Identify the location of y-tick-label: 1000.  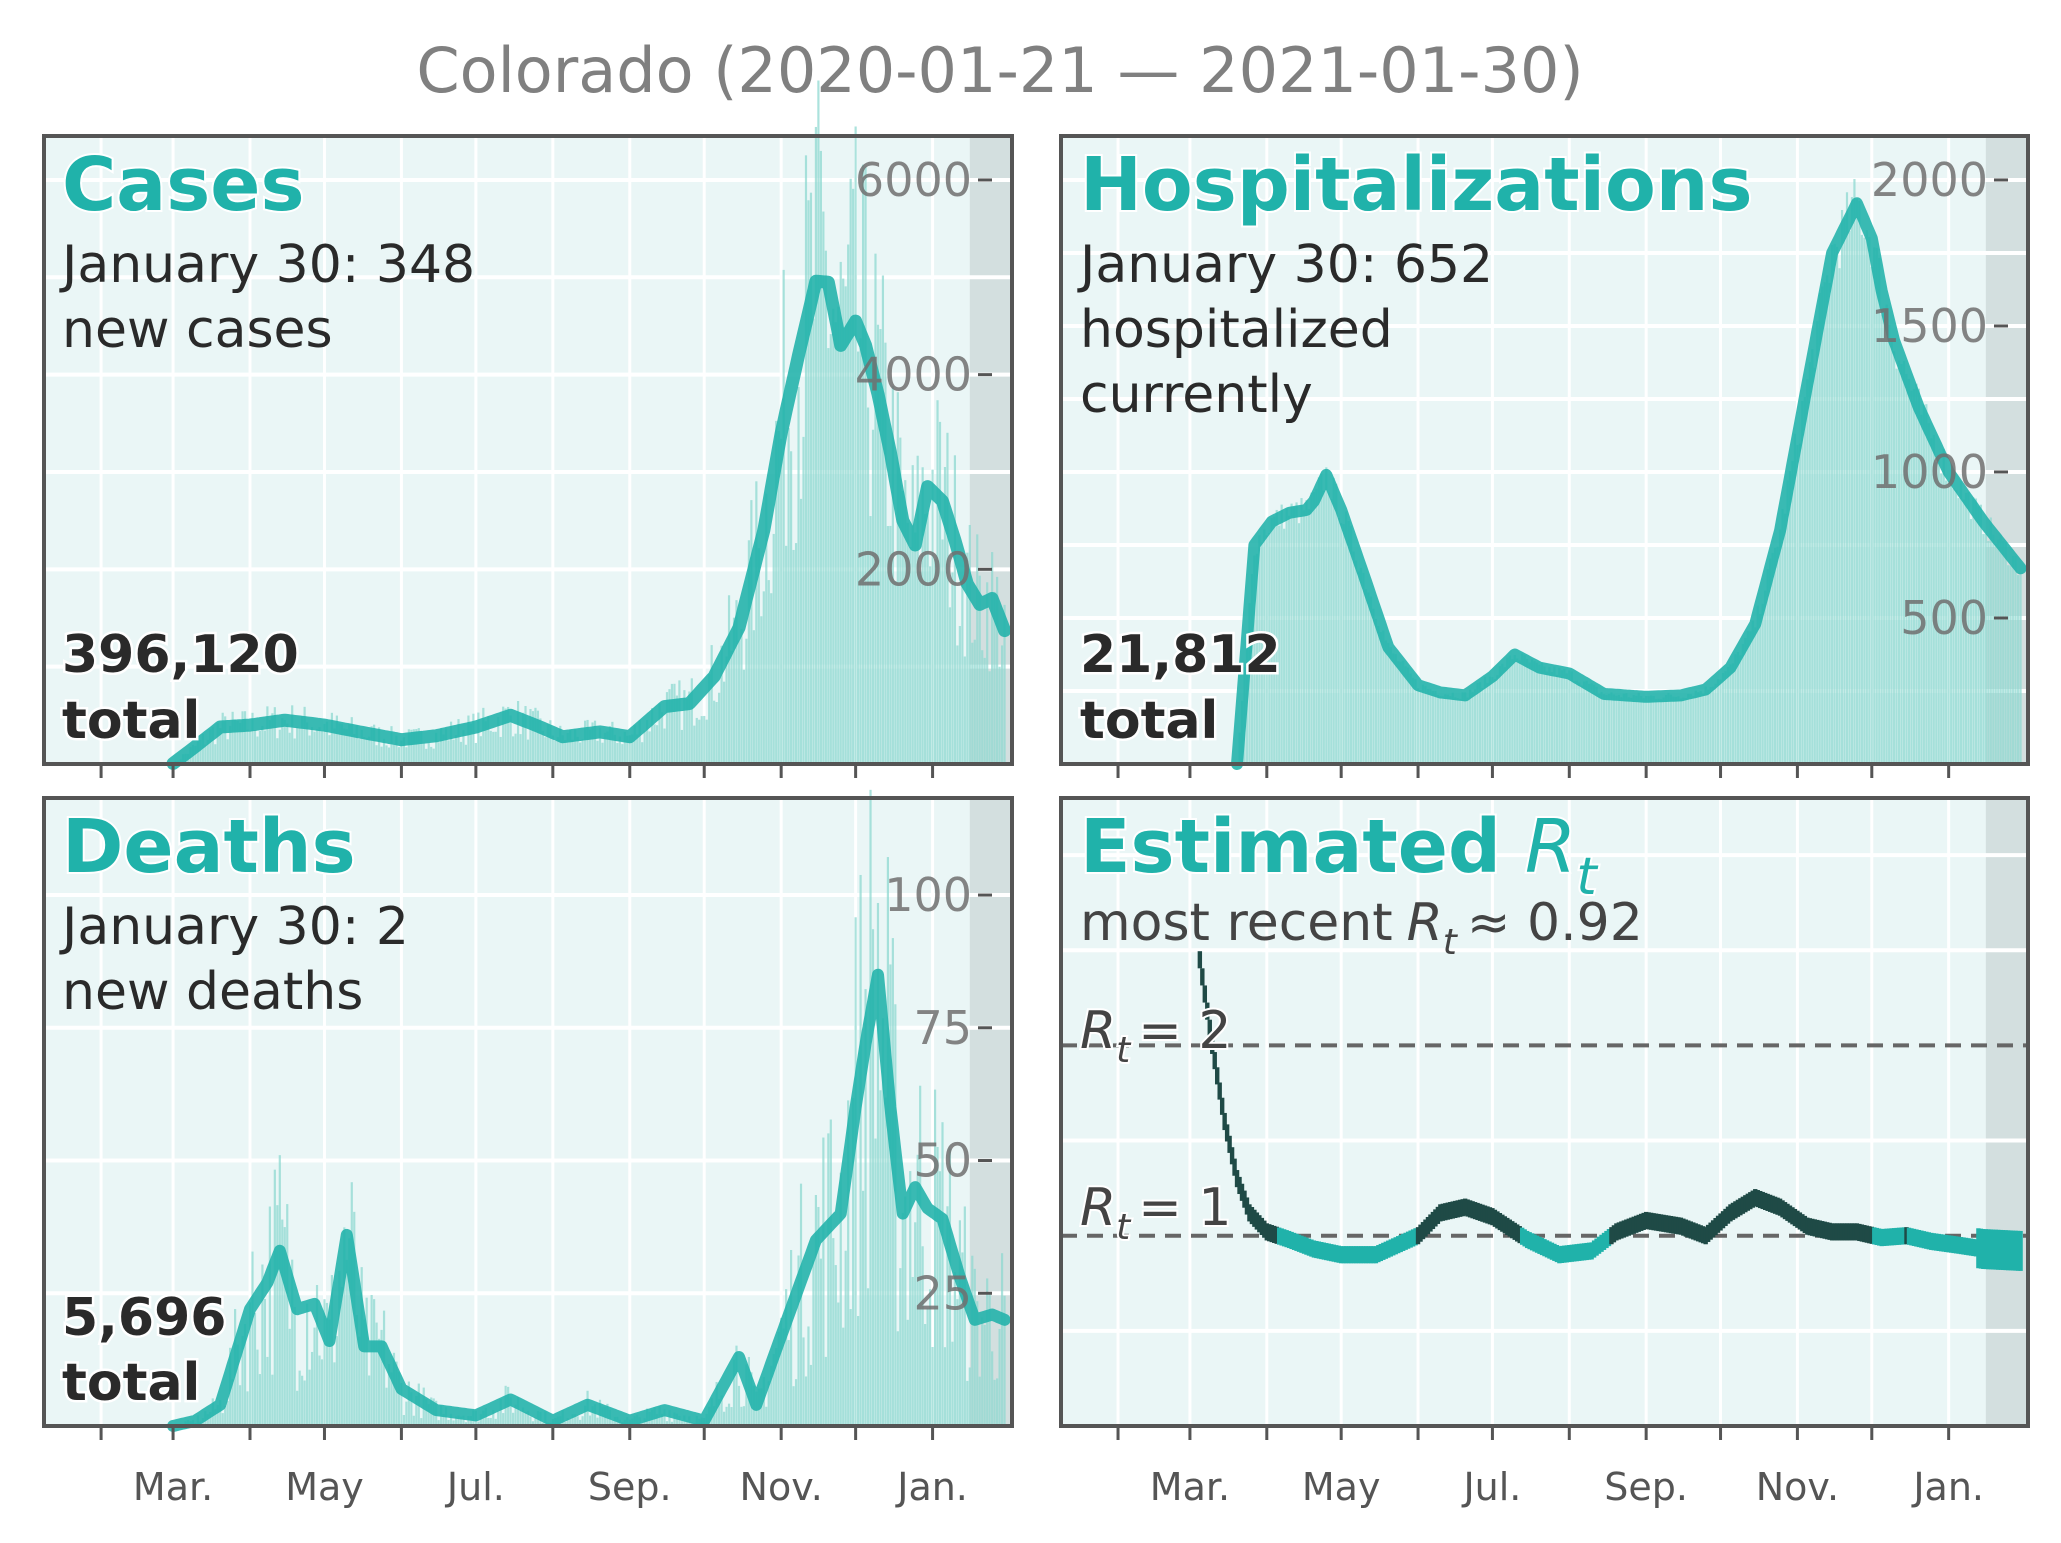
(1929, 472).